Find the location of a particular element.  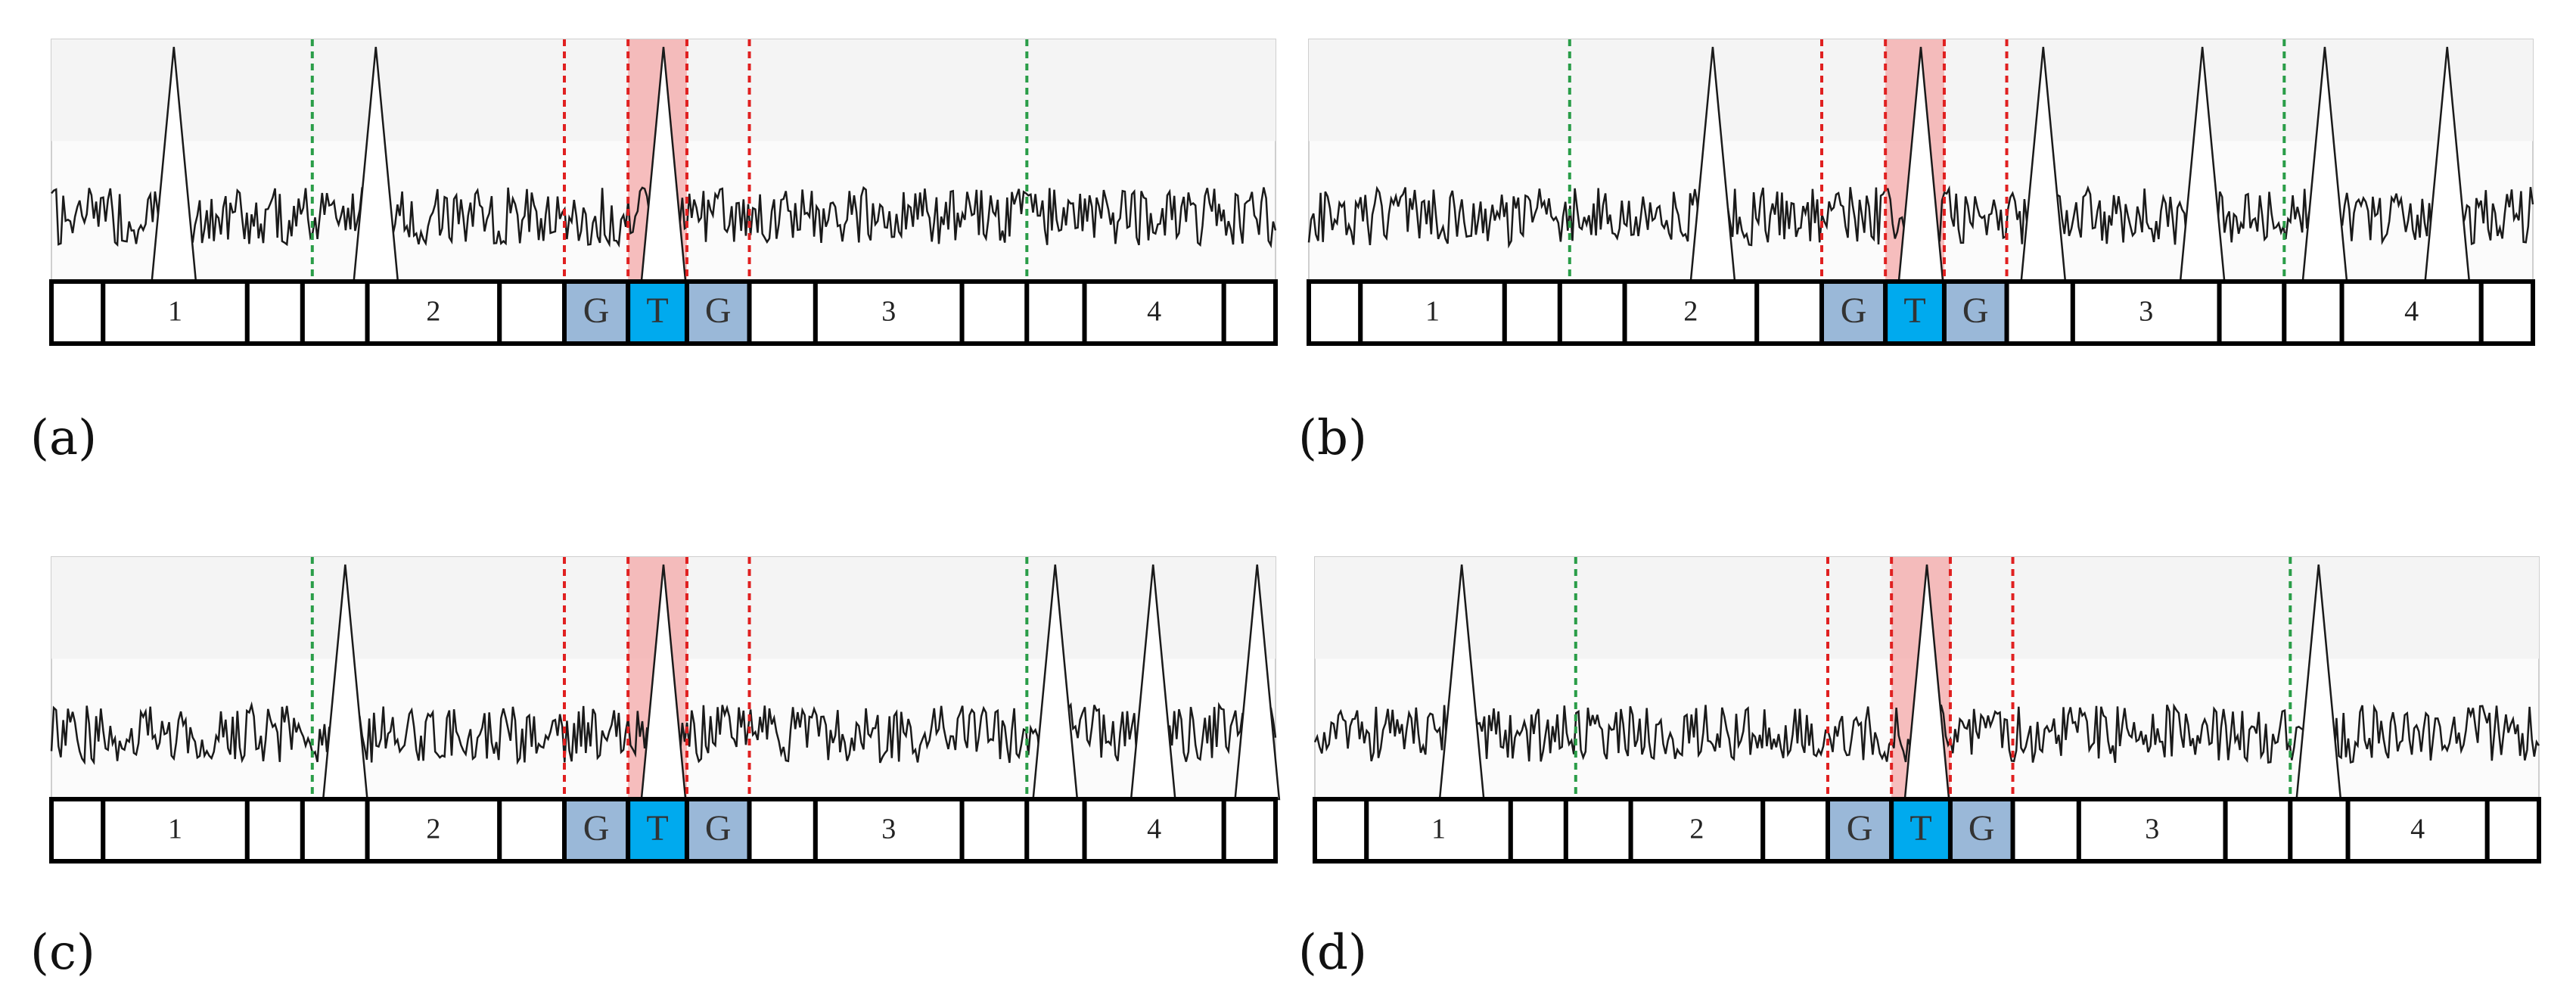

panel-label: (b) is located at coordinates (1332, 438).